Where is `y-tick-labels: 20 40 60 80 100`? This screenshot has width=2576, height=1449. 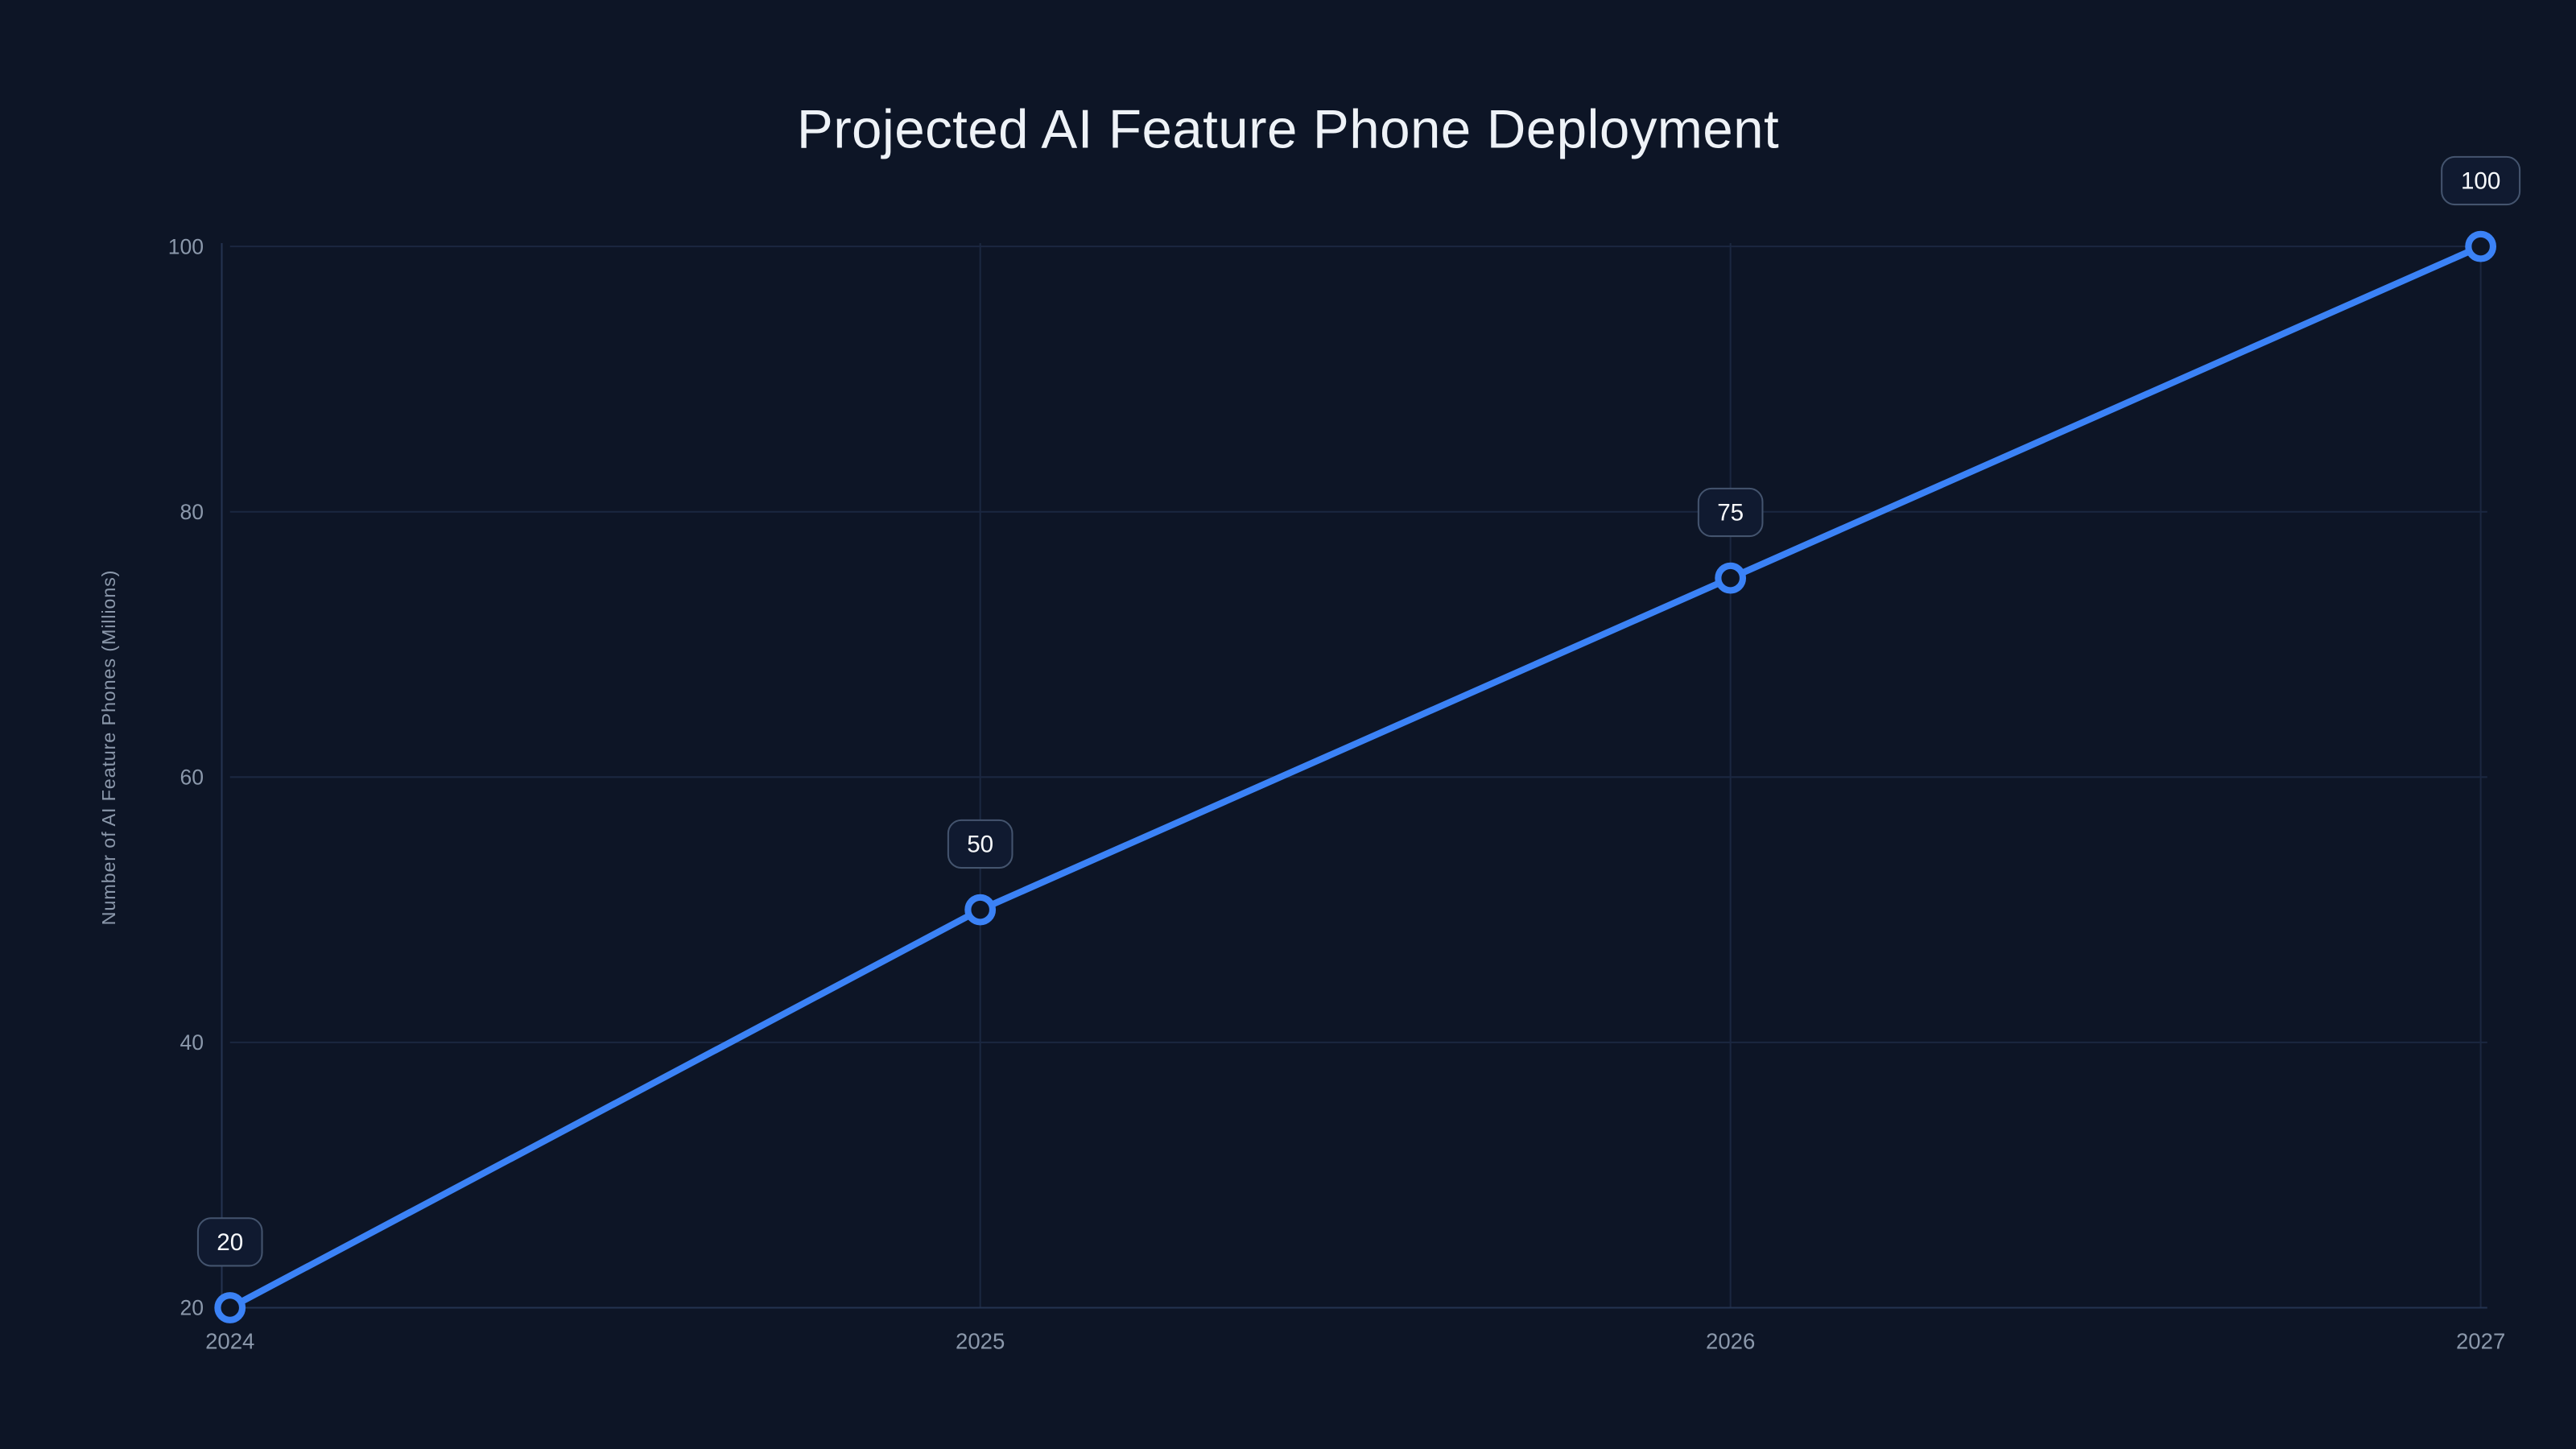 y-tick-labels: 20 40 60 80 100 is located at coordinates (186, 776).